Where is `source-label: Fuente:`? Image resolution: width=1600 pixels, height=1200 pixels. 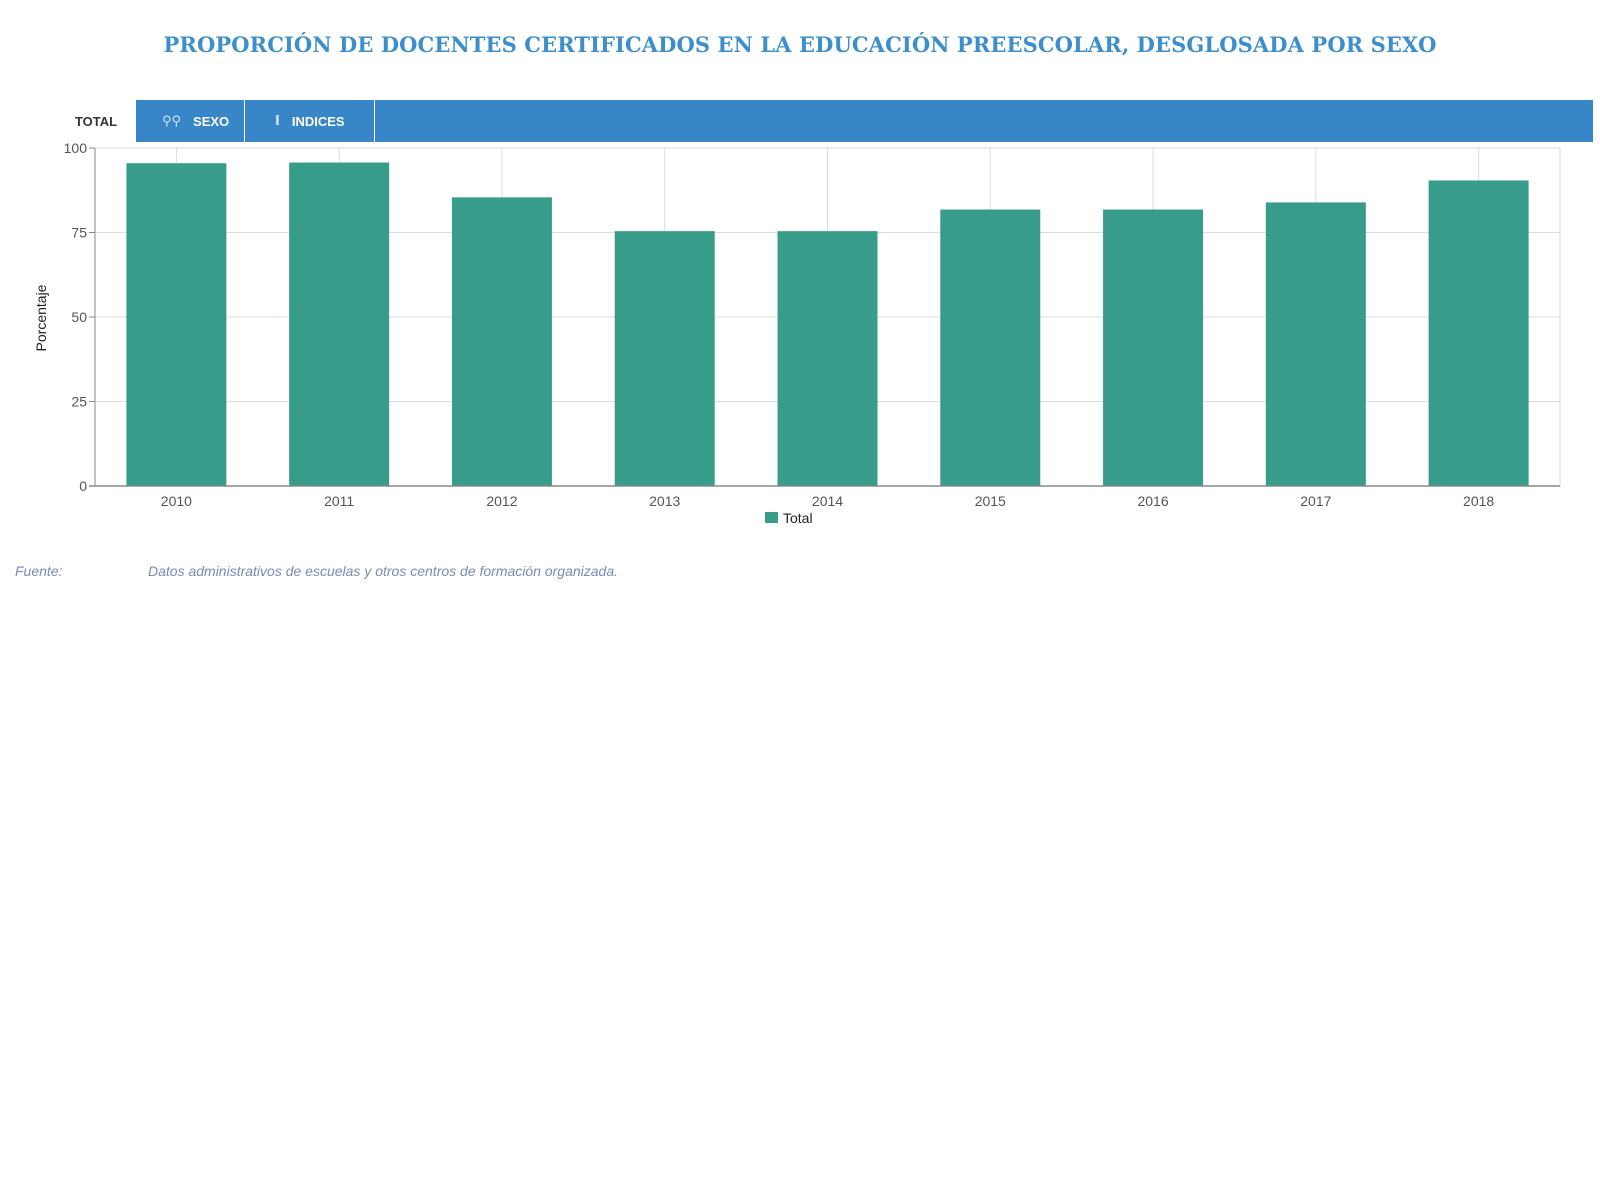 source-label: Fuente: is located at coordinates (39, 571).